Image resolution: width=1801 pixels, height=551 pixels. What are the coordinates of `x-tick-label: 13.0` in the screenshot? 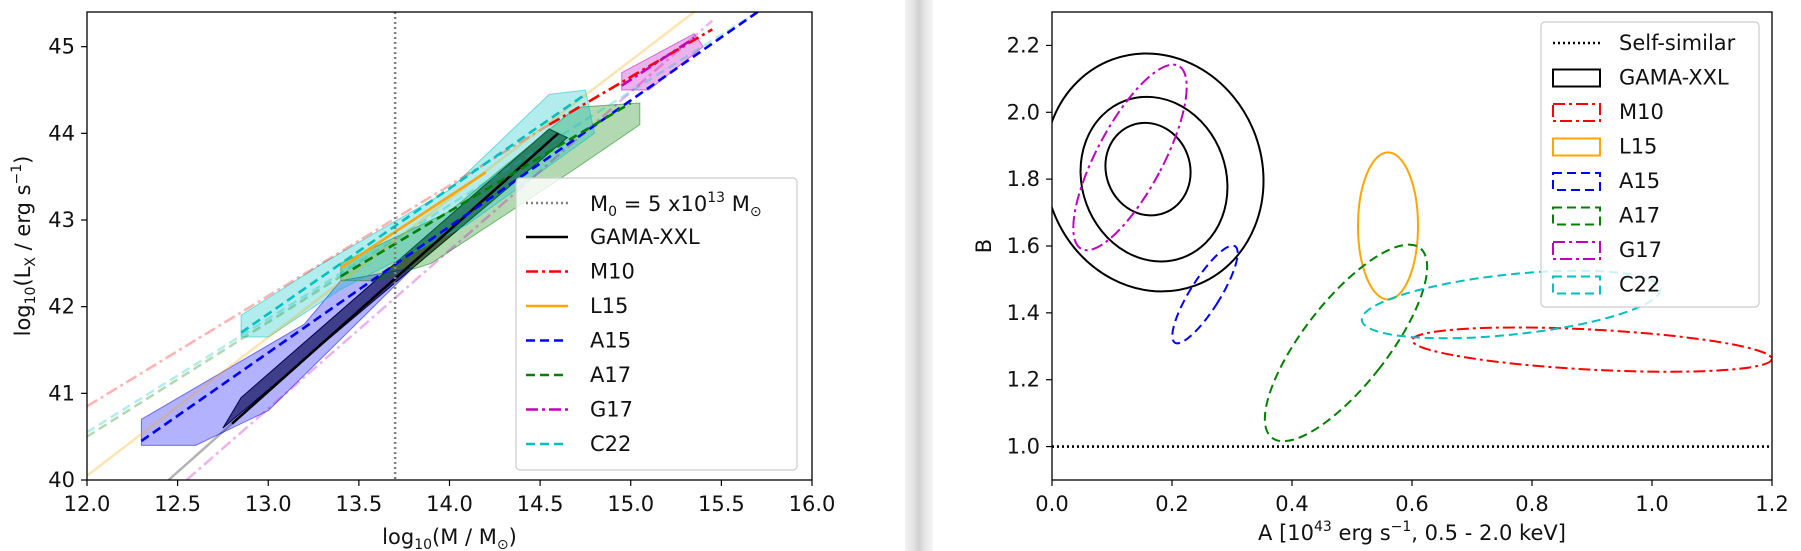 It's located at (268, 504).